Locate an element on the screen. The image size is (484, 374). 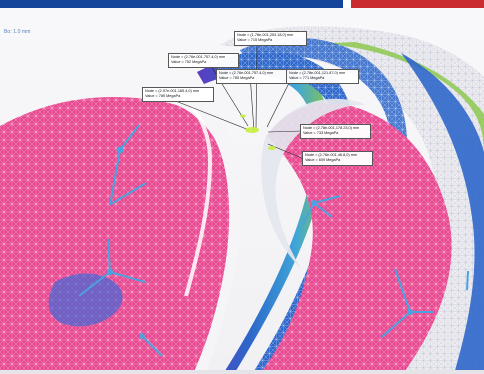
right-white-shadow is located at coordinates (314, 183).